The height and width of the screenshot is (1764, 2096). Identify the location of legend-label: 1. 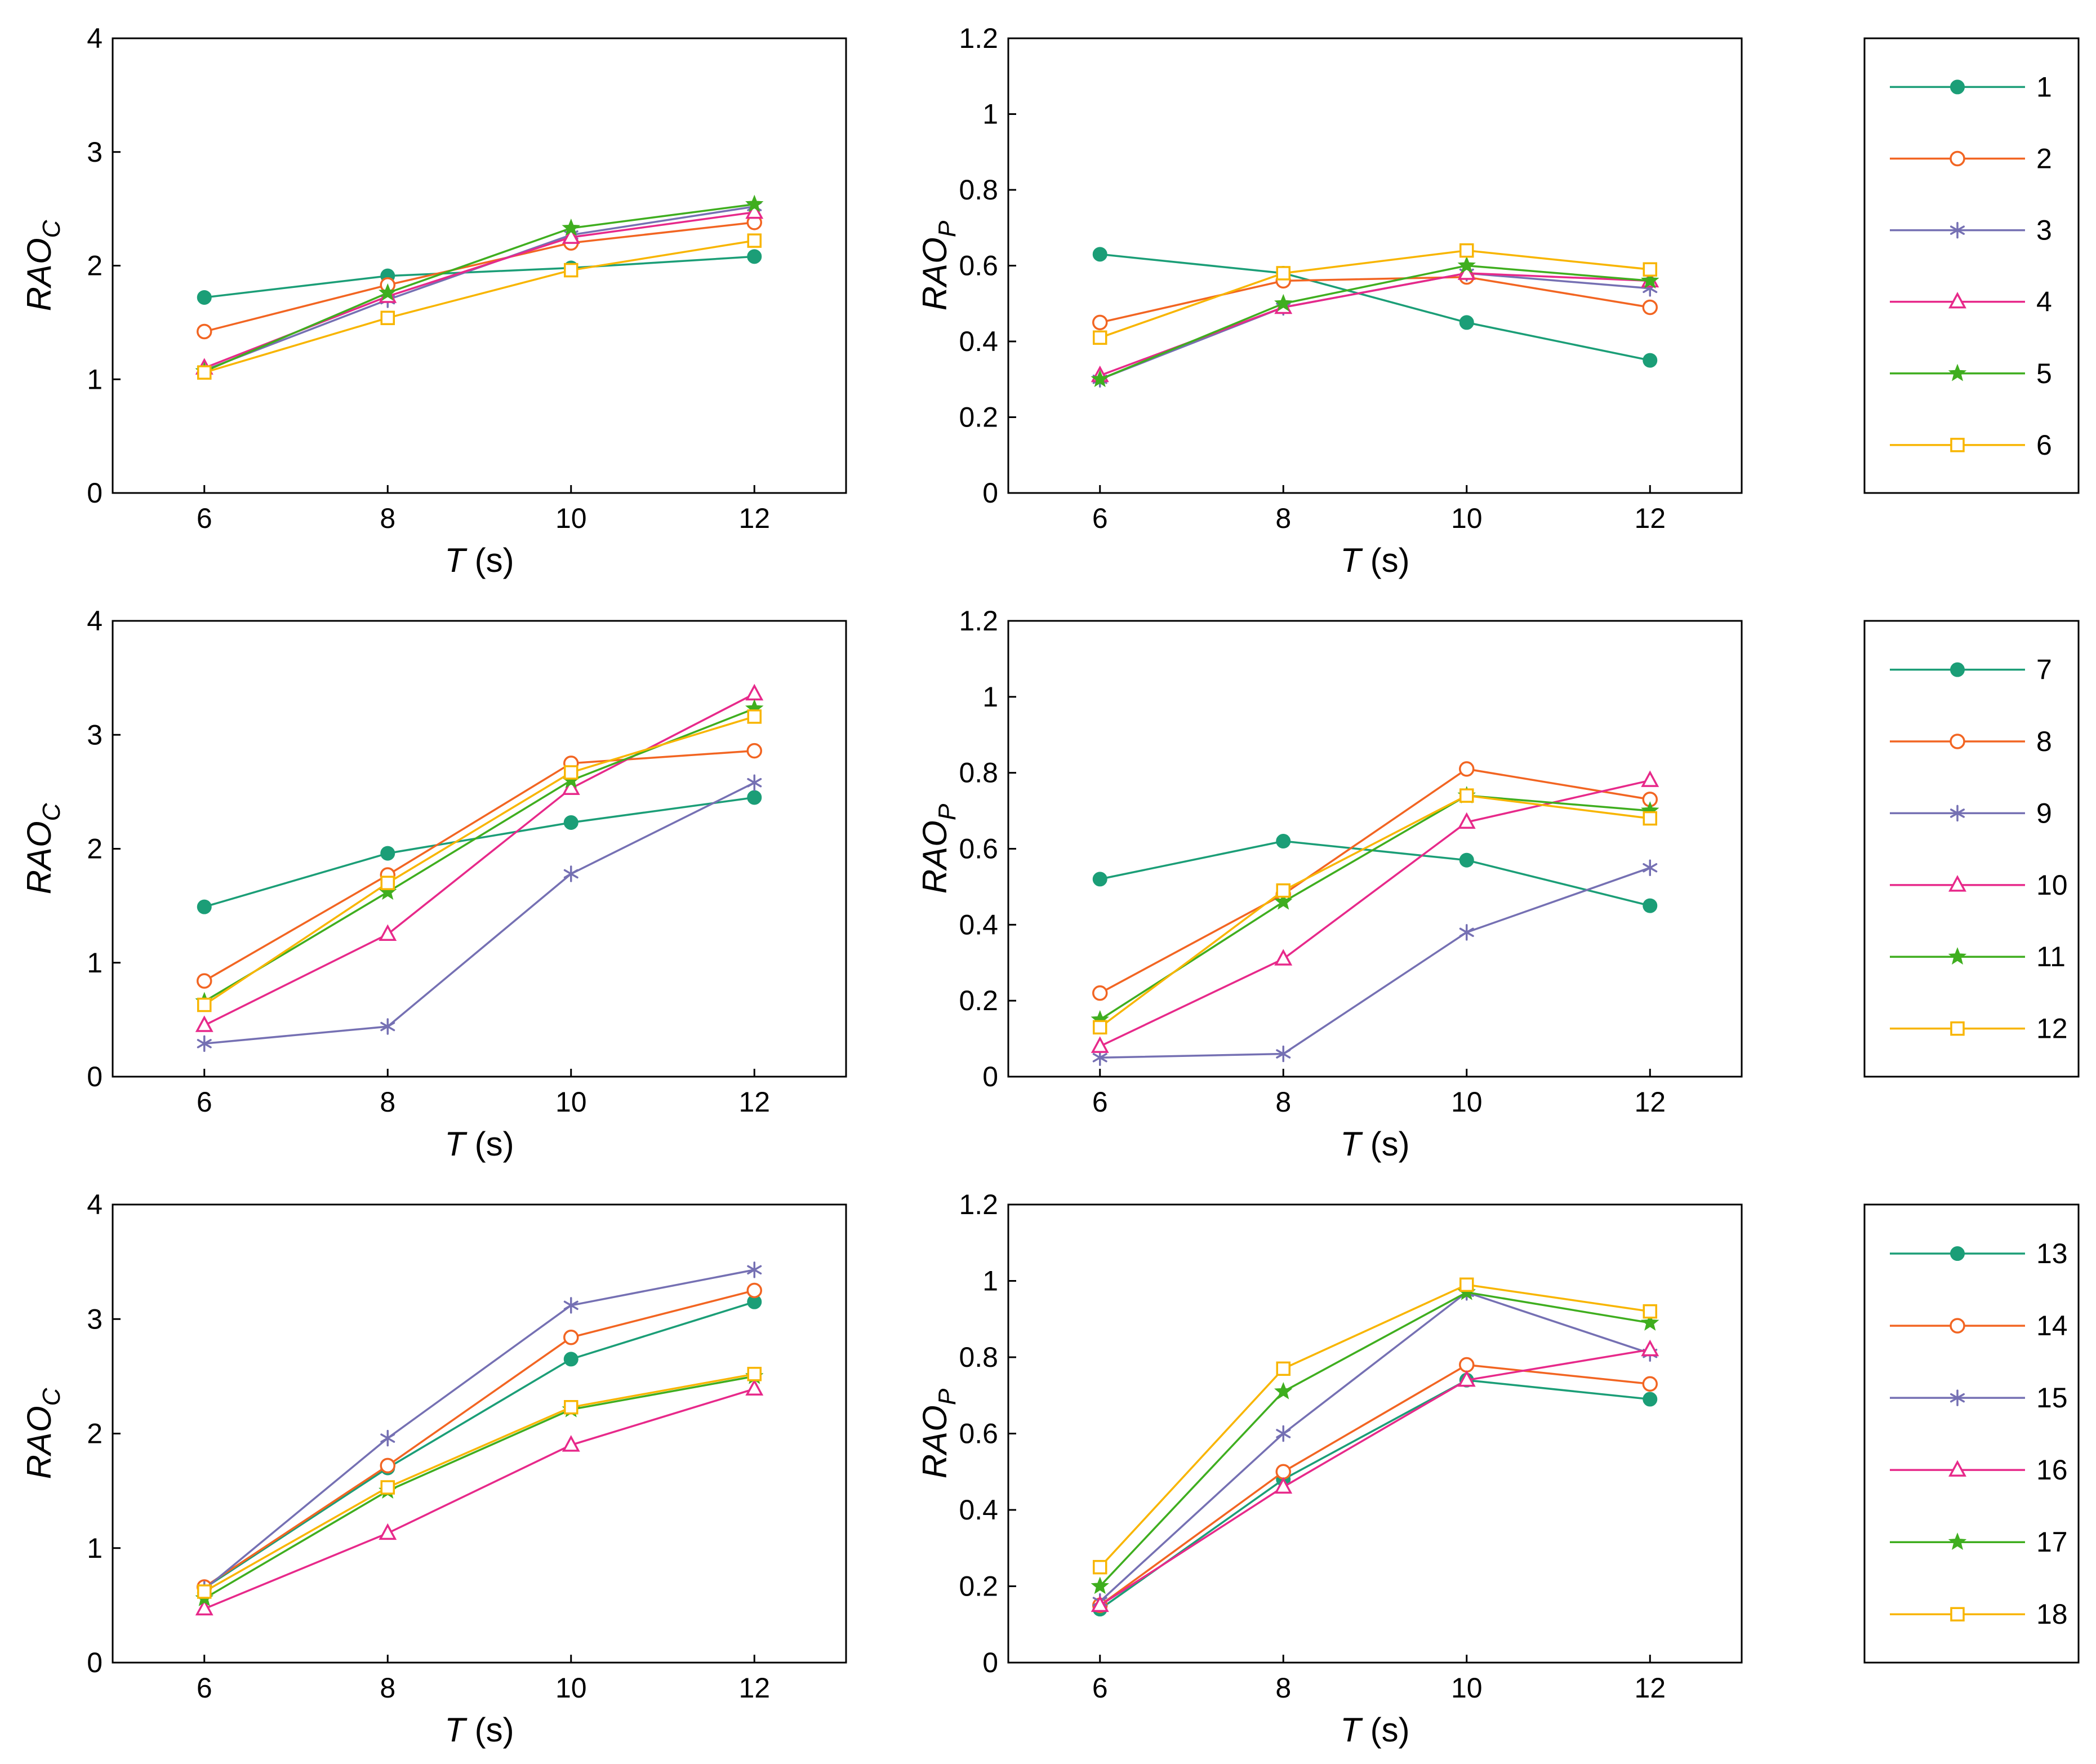
(2044, 87).